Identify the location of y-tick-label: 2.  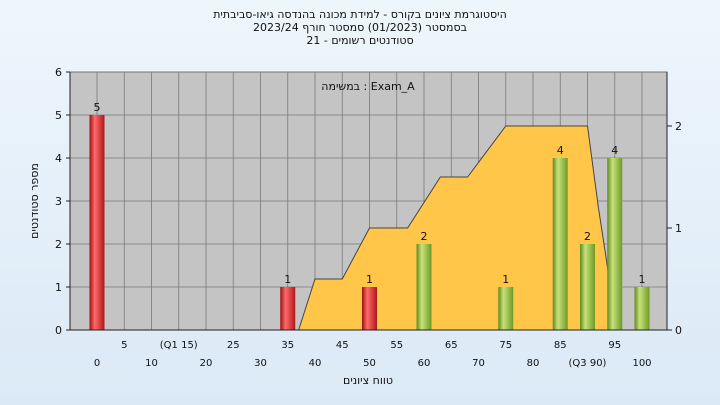
(58, 244).